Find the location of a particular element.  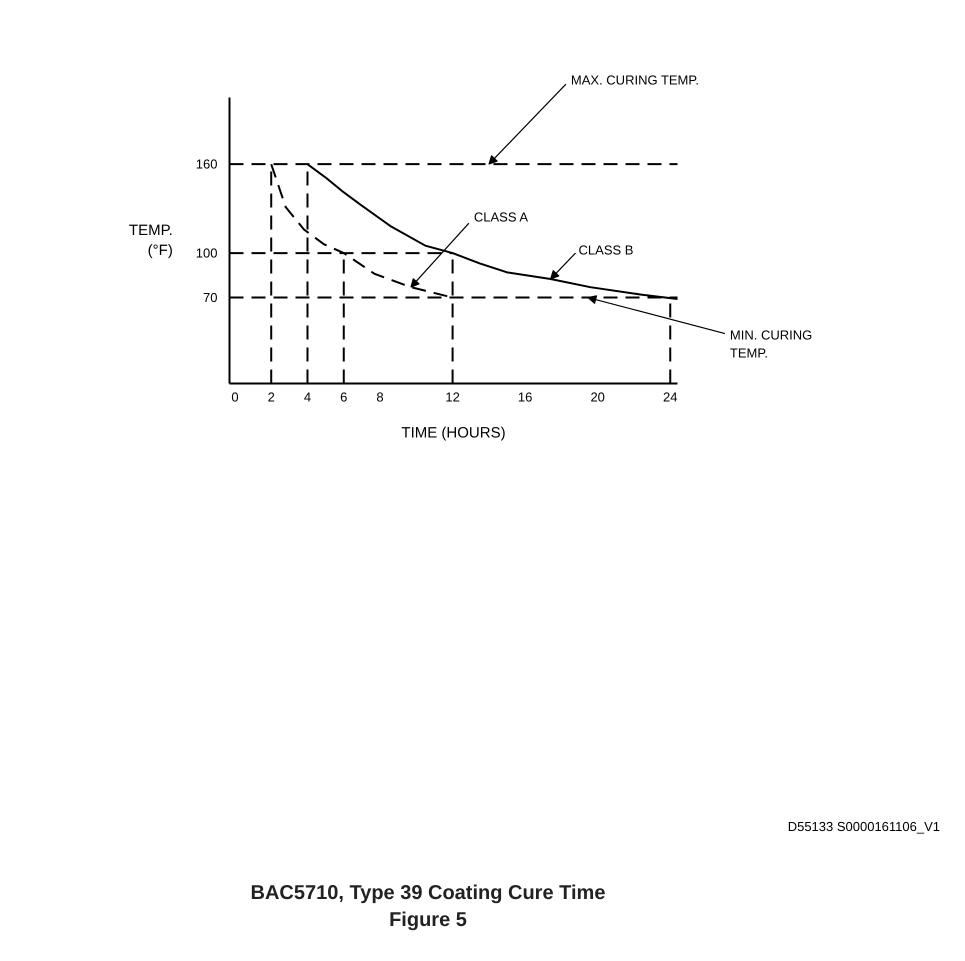

text: BAC5710, Type 39 Coating Cure Time is located at coordinates (428, 893).